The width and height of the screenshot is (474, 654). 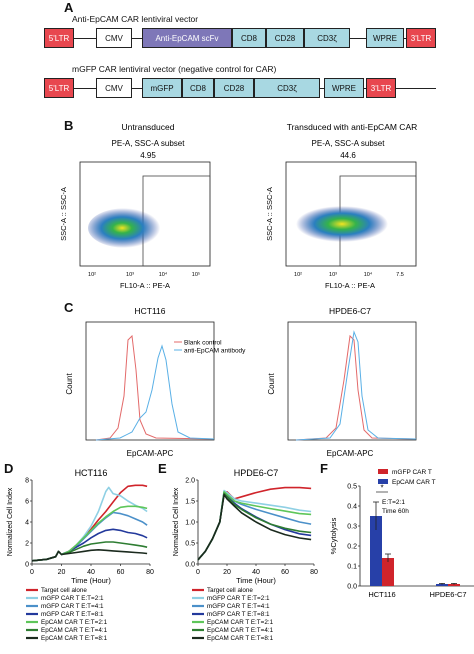 What do you see at coordinates (92, 275) in the screenshot?
I see `flow-left-xtick-1: 10²` at bounding box center [92, 275].